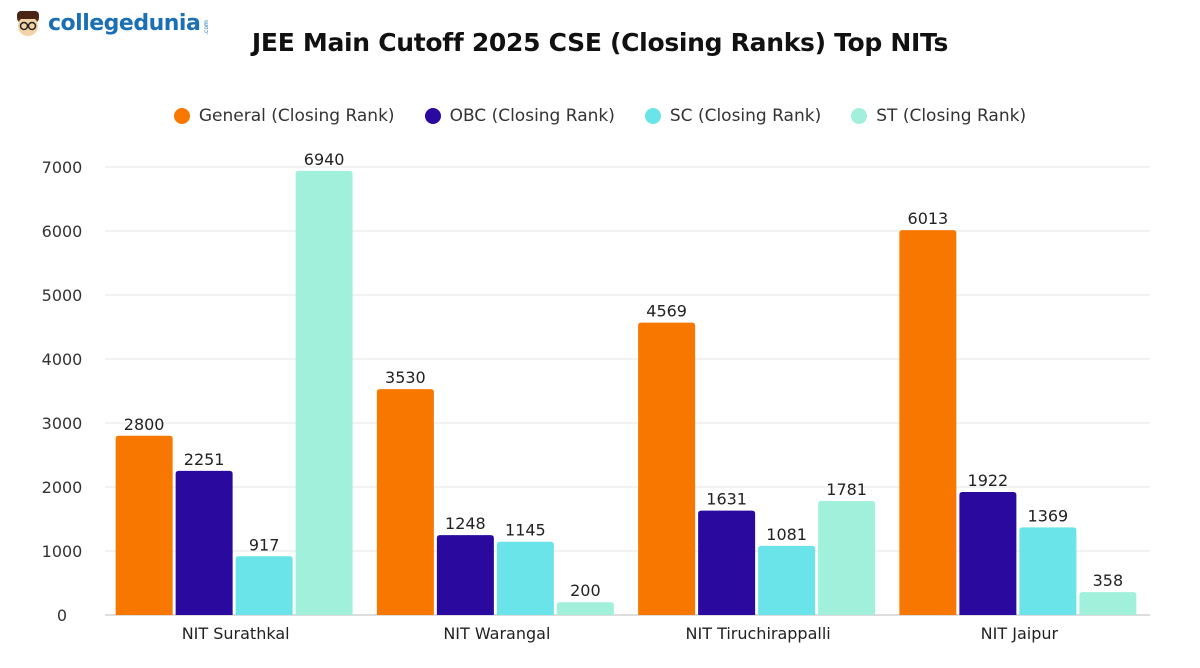  I want to click on data-label: 917, so click(264, 544).